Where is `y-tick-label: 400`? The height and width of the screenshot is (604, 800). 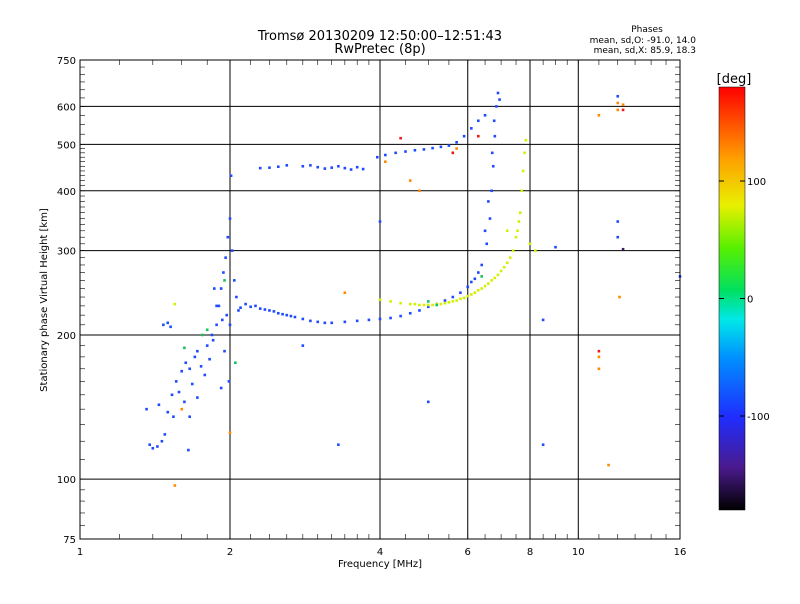
y-tick-label: 400 is located at coordinates (66, 192).